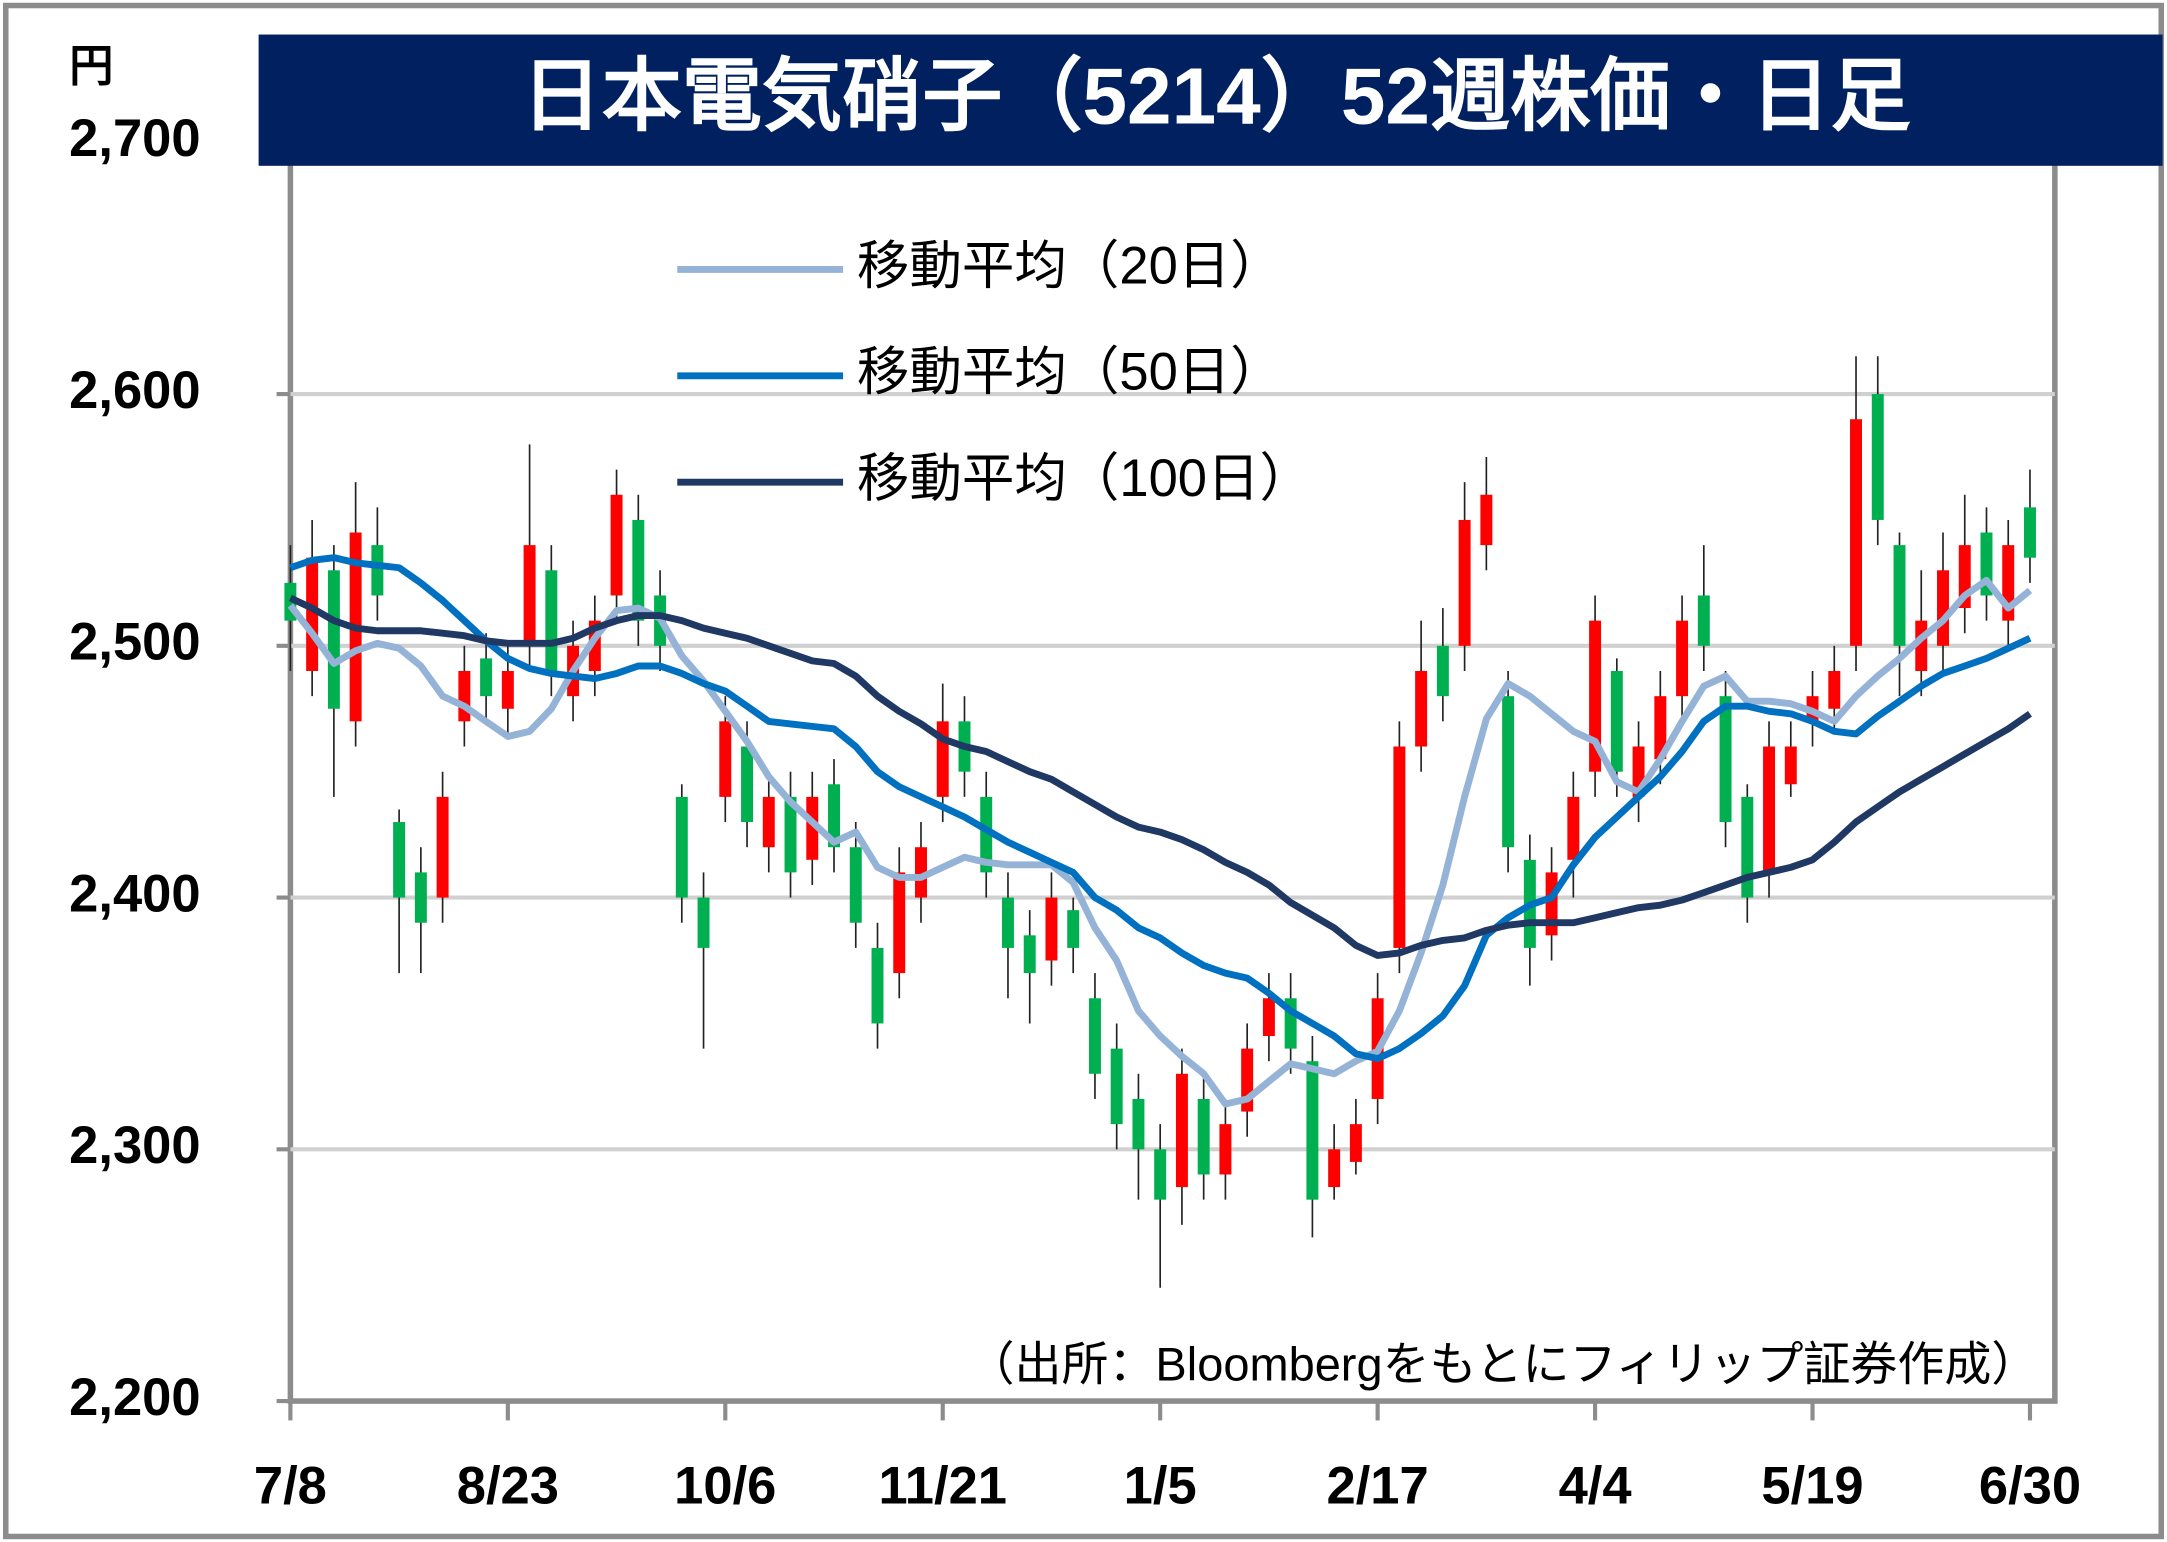  What do you see at coordinates (942, 1485) in the screenshot?
I see `x-tick-label: 11/21` at bounding box center [942, 1485].